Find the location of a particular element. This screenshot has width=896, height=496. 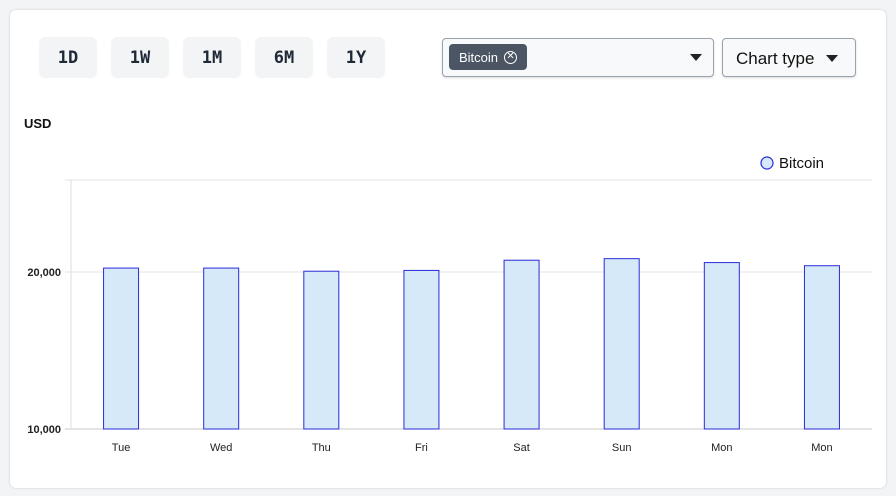

remove-chip-icon: ✕ is located at coordinates (511, 57).